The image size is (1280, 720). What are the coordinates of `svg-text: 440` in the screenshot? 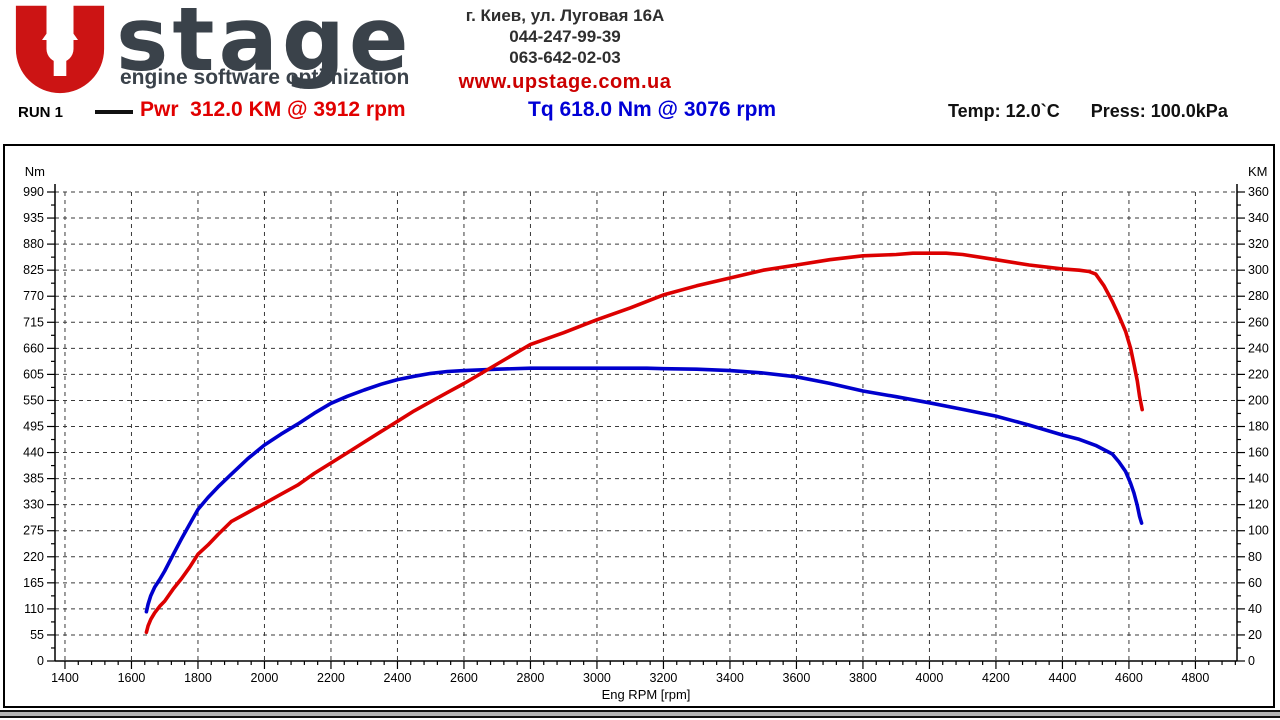 It's located at (33, 453).